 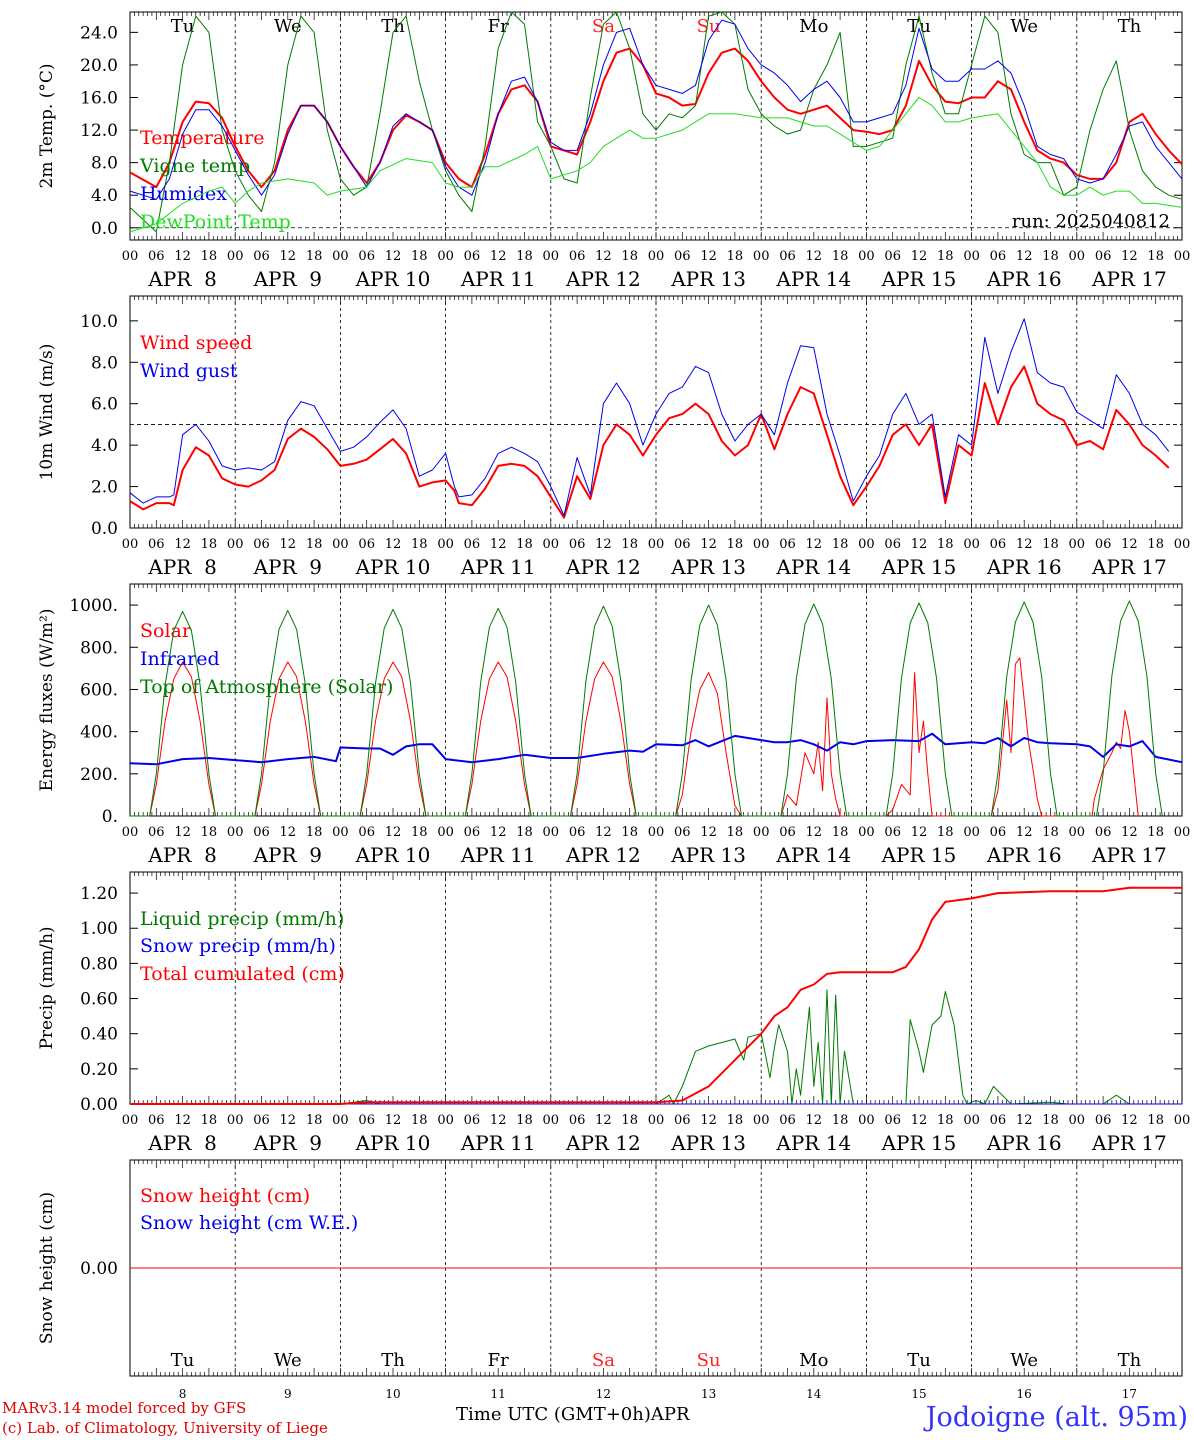 What do you see at coordinates (166, 631) in the screenshot?
I see `energy-legend-0: Solar` at bounding box center [166, 631].